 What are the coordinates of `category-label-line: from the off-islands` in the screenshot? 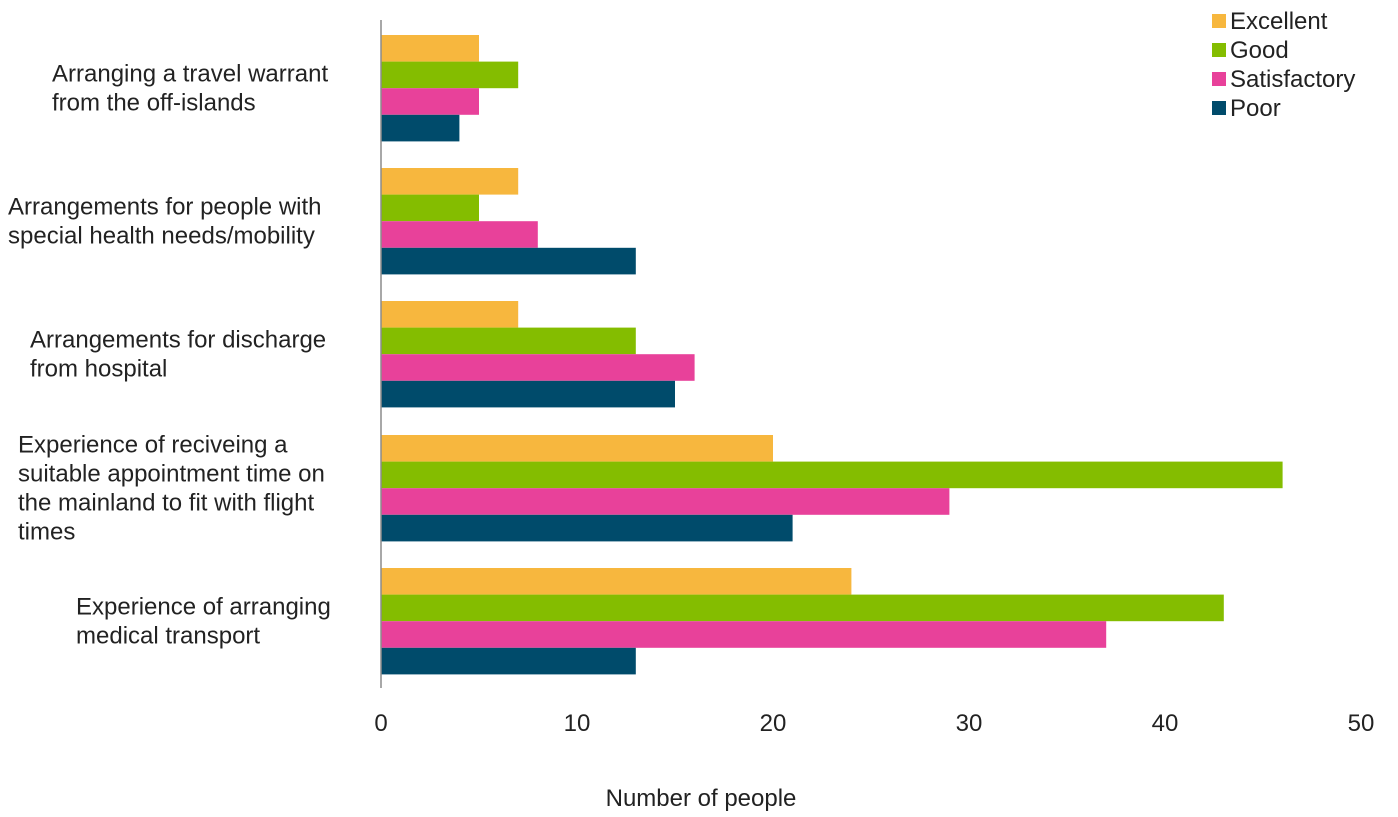 It's located at (154, 103).